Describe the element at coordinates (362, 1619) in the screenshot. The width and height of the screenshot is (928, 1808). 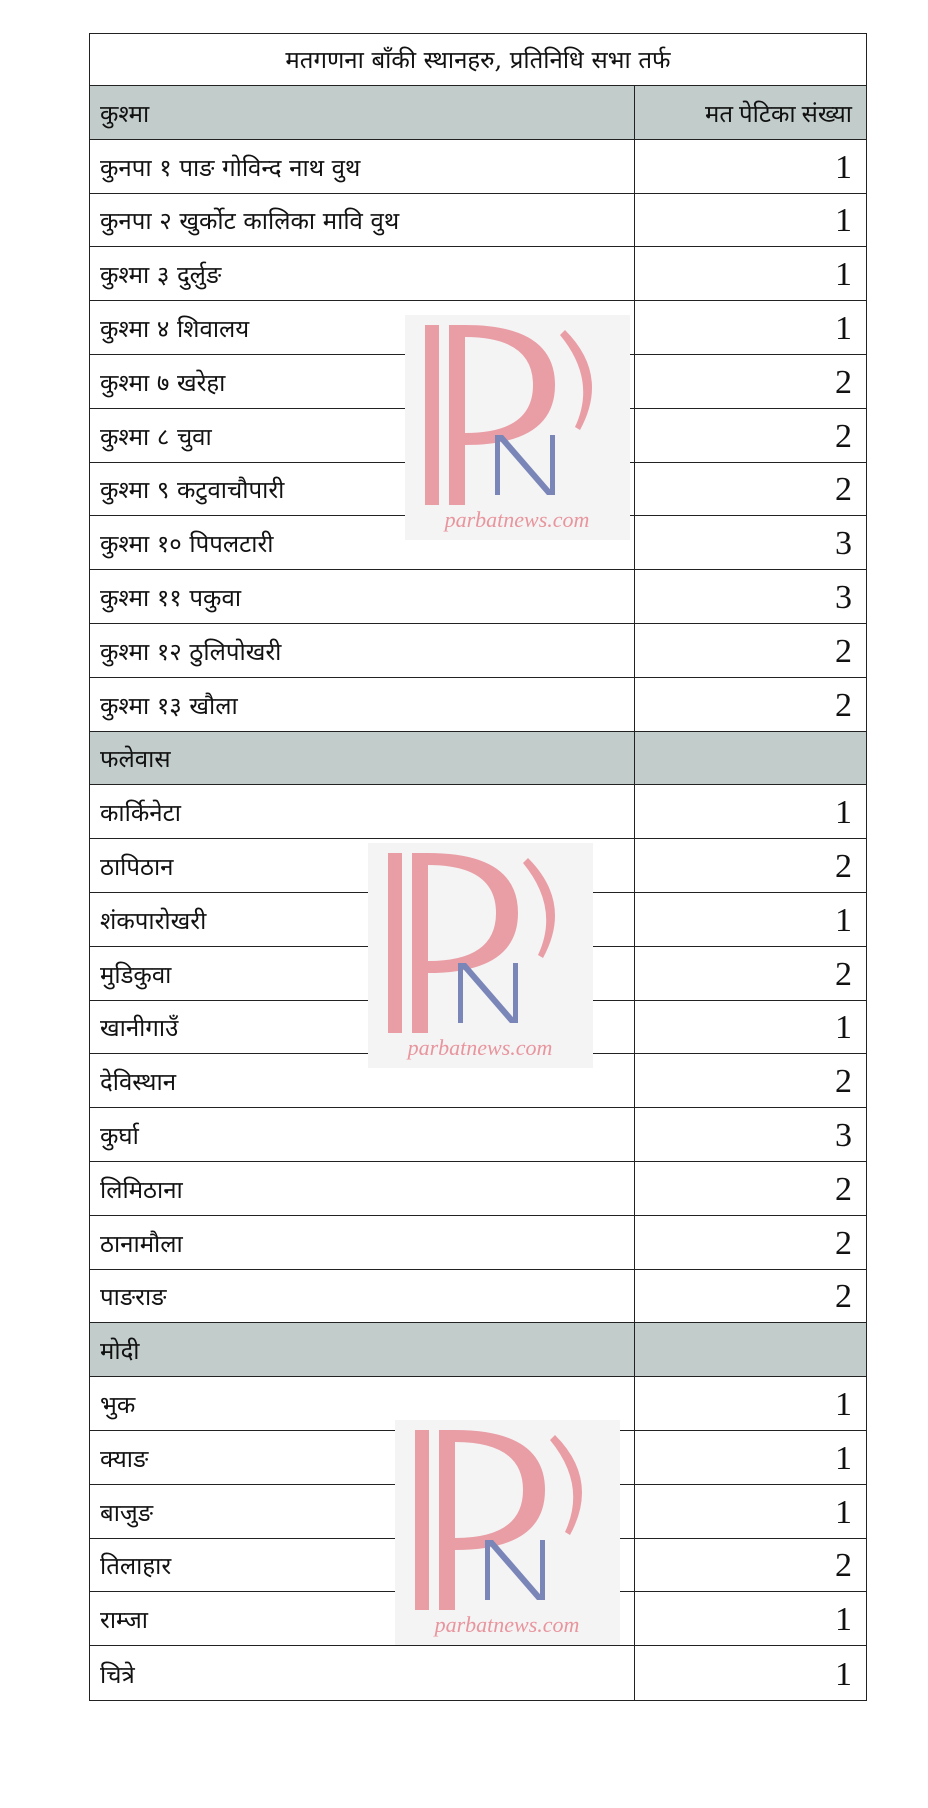
I see `place-name: राम्जा` at that location.